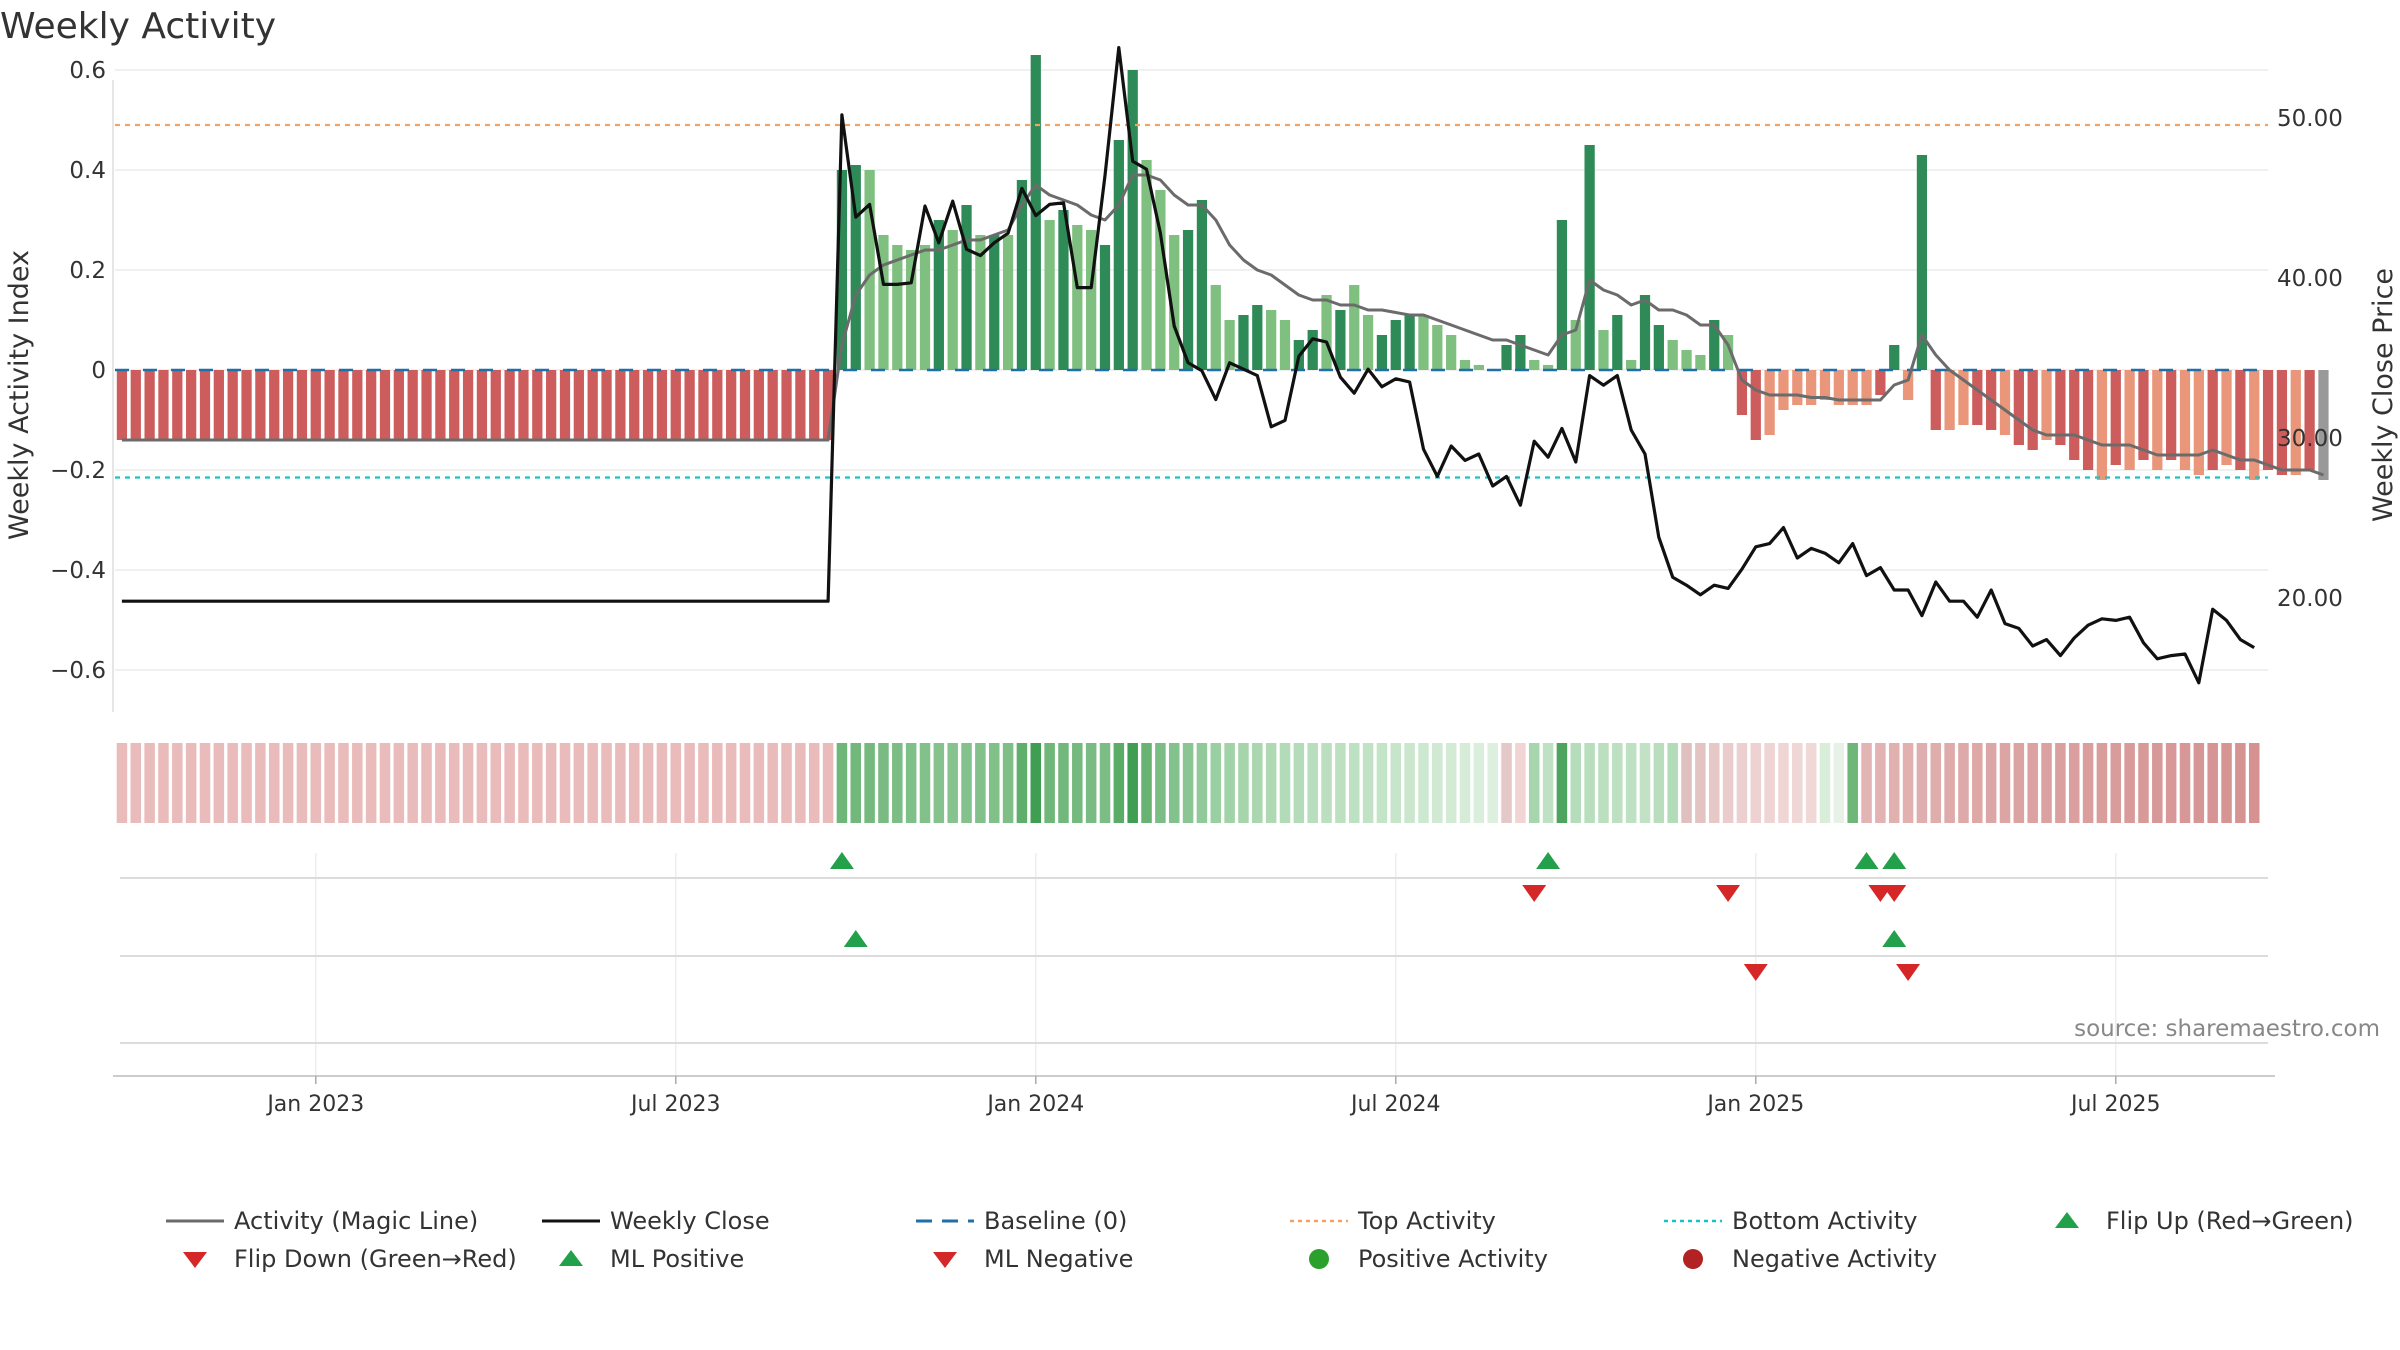 The image size is (2400, 1350). I want to click on x-tick-label: Jan 2023, so click(314, 1104).